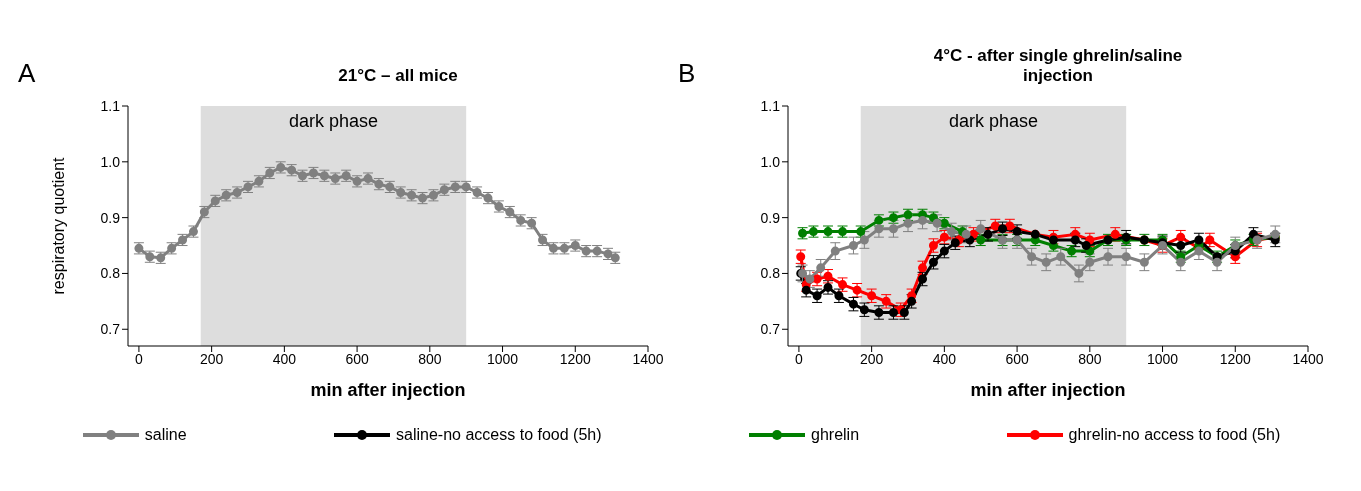 The image size is (1361, 491). Describe the element at coordinates (165, 435) in the screenshot. I see `legend-label: saline` at that location.